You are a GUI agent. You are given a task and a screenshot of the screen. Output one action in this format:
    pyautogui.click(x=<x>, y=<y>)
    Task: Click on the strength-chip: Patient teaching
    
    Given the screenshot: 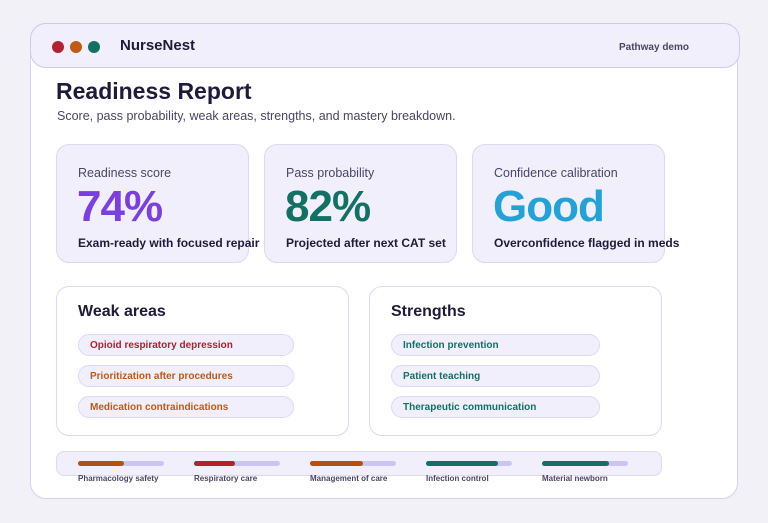 What is the action you would take?
    pyautogui.click(x=495, y=376)
    